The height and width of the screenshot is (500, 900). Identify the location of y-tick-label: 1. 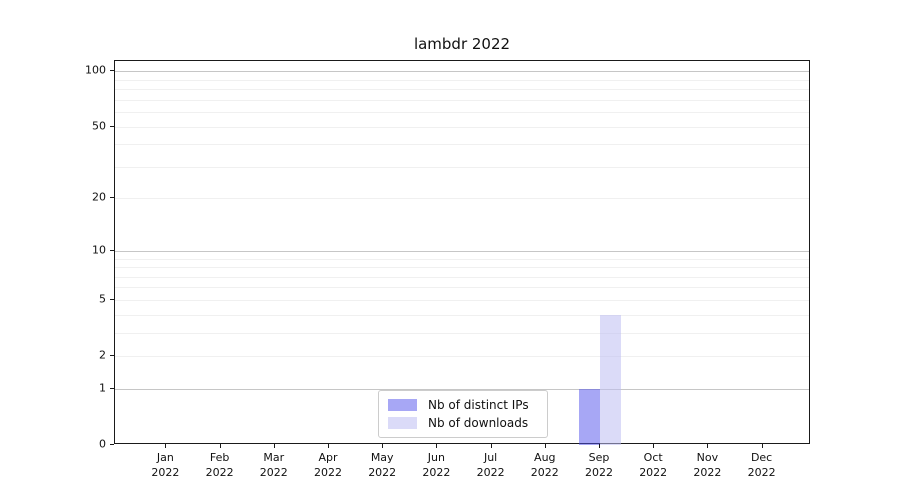
(102, 388).